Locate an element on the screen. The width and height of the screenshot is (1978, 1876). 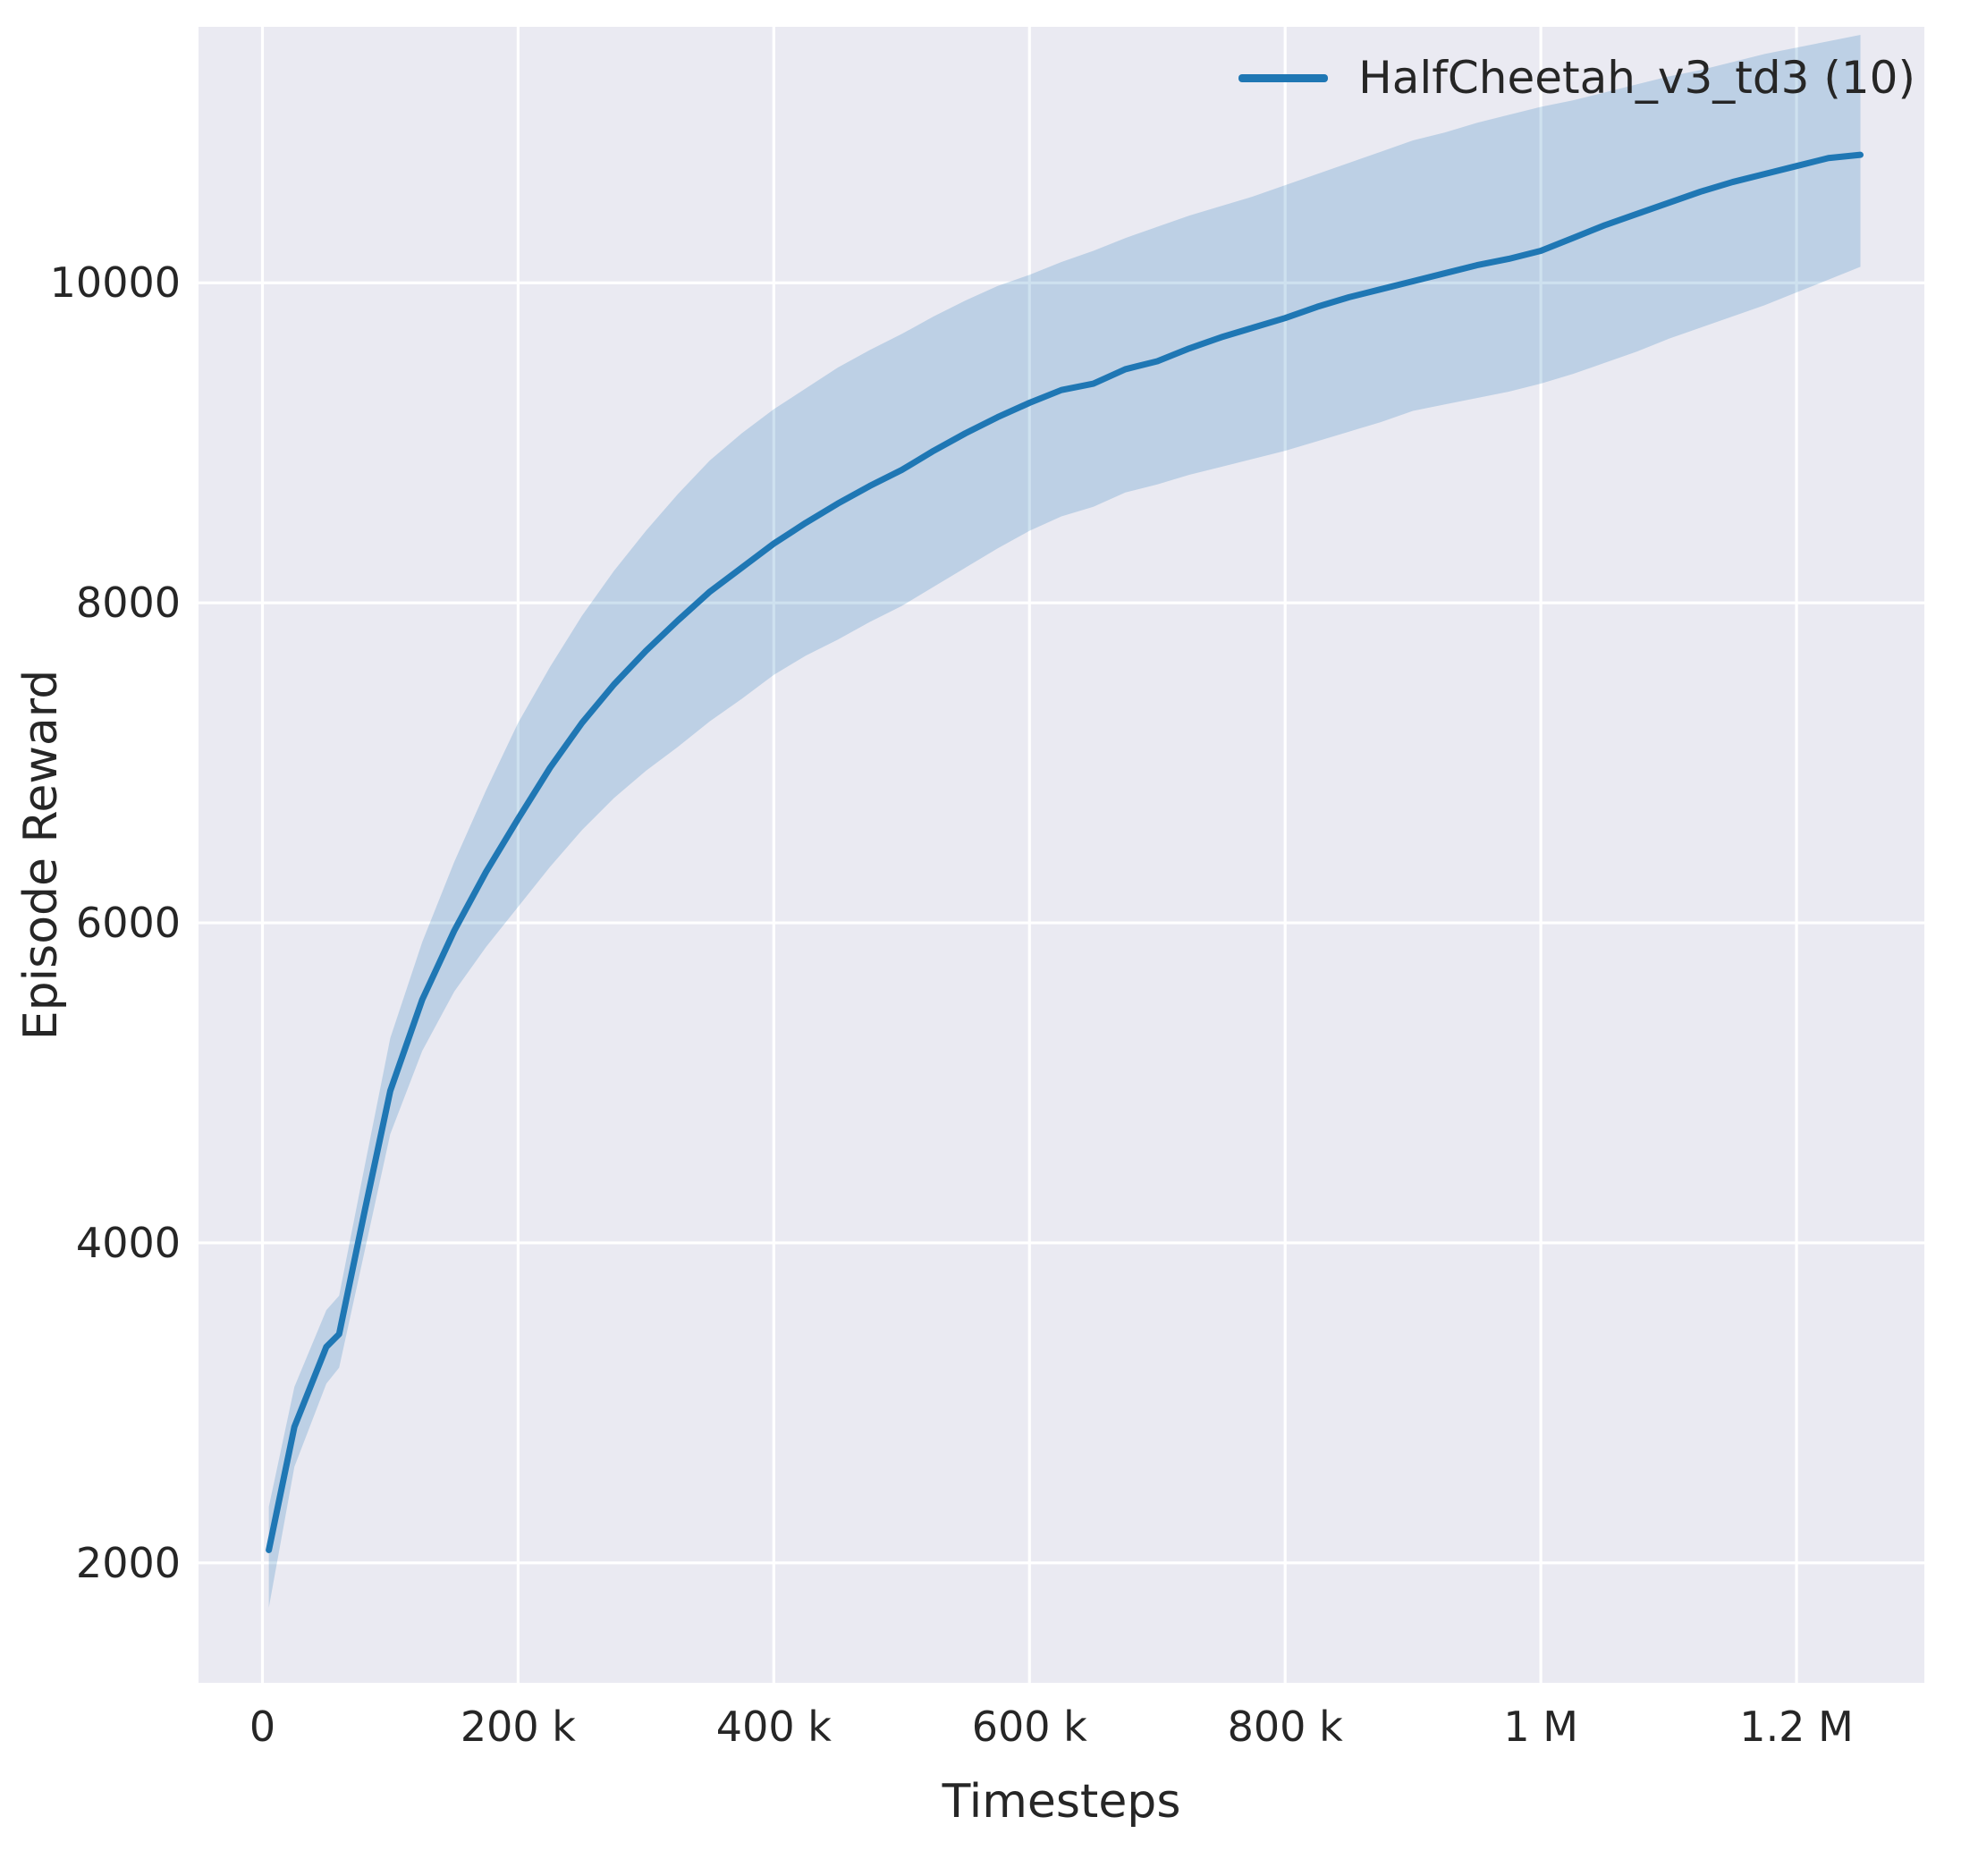
x-tick-label: 400 k is located at coordinates (773, 1727).